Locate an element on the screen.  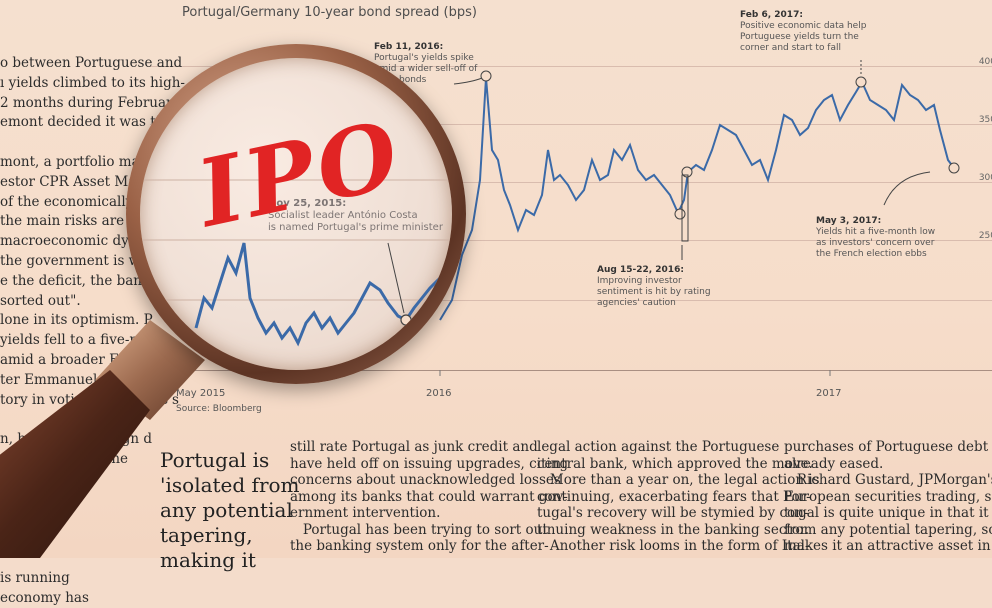
text-line: still rate Portugal as junk credit and is located at coordinates (414, 447).